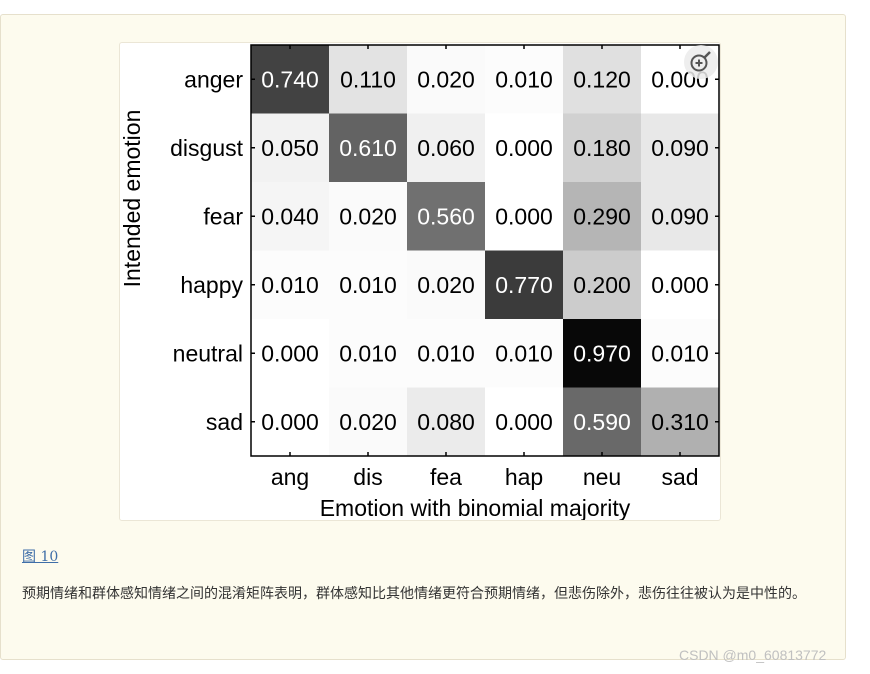 This screenshot has width=870, height=674. I want to click on cell-value-label: 0.080, so click(446, 422).